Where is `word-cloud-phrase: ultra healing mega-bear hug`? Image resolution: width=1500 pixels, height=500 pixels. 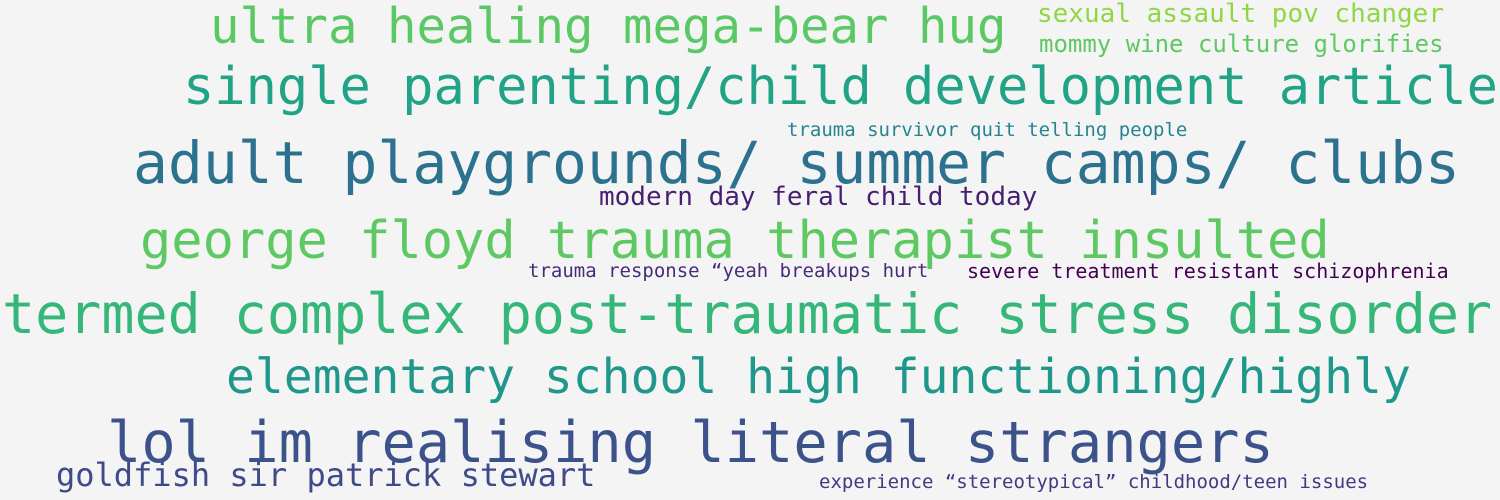 word-cloud-phrase: ultra healing mega-bear hug is located at coordinates (608, 27).